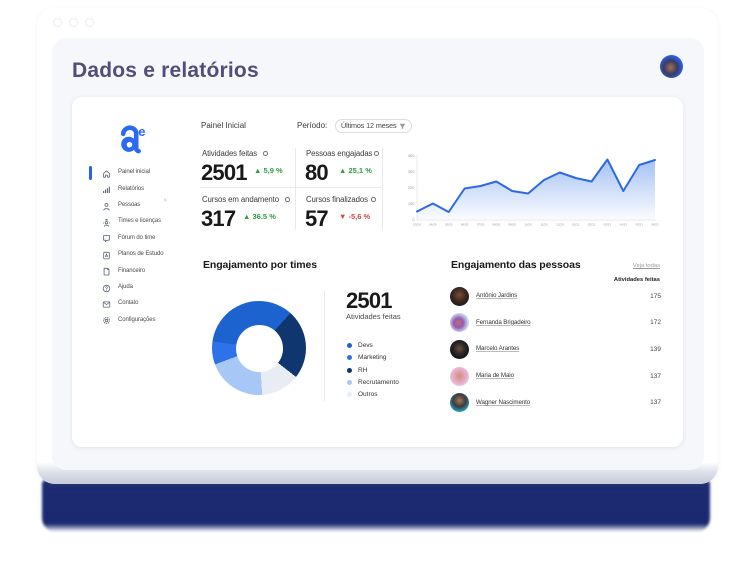  What do you see at coordinates (449, 225) in the screenshot?
I see `svg-text: 05/20` at bounding box center [449, 225].